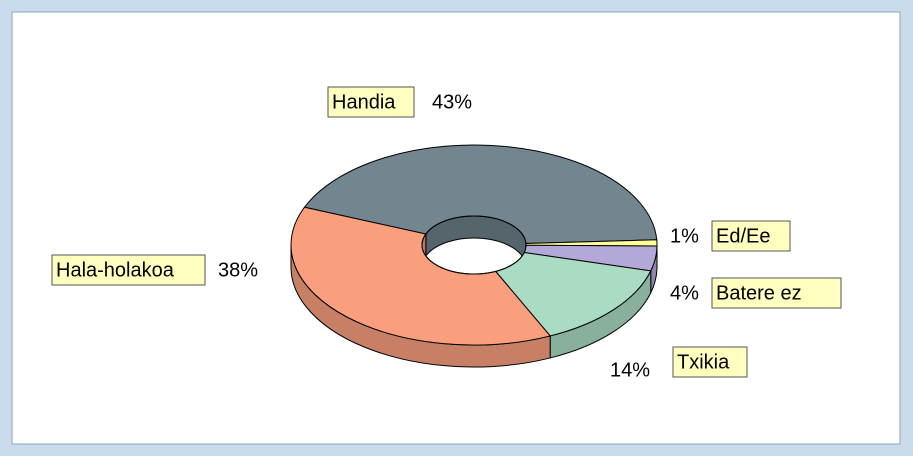  Describe the element at coordinates (238, 270) in the screenshot. I see `value-label: 38%` at that location.